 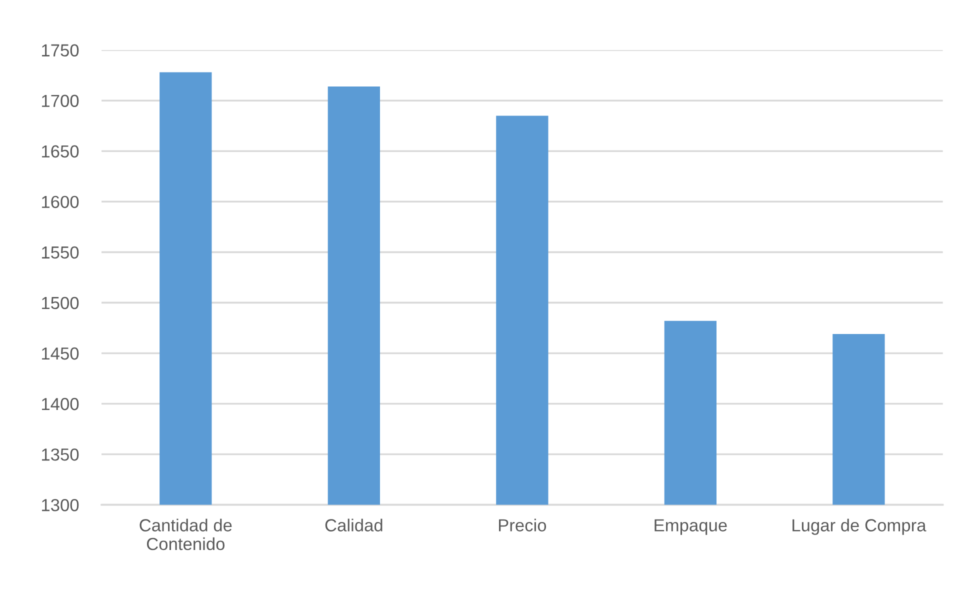 I want to click on y-tick-label: 1550, so click(x=60, y=252).